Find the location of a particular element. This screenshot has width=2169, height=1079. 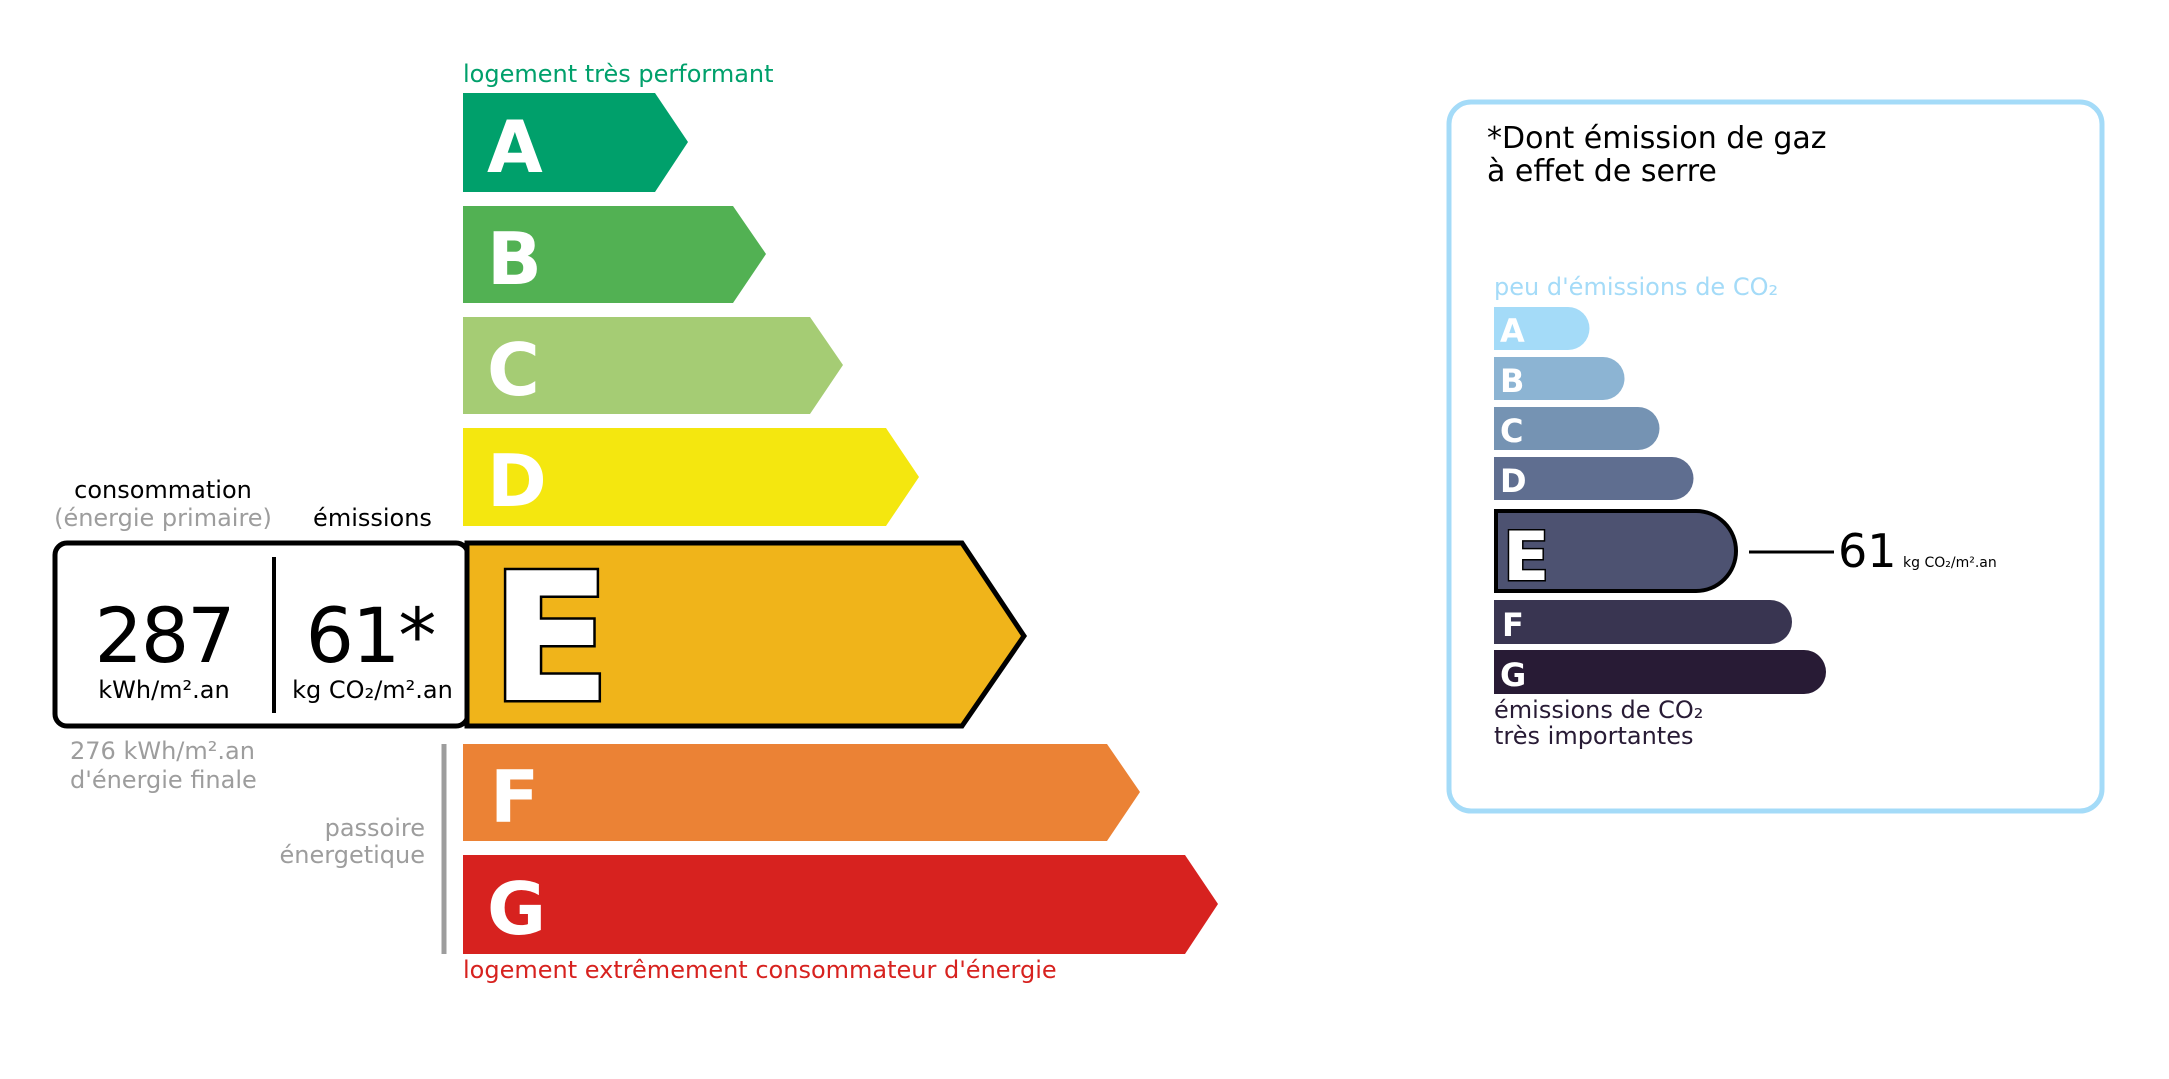

ghg-letter-g: G is located at coordinates (1513, 675).